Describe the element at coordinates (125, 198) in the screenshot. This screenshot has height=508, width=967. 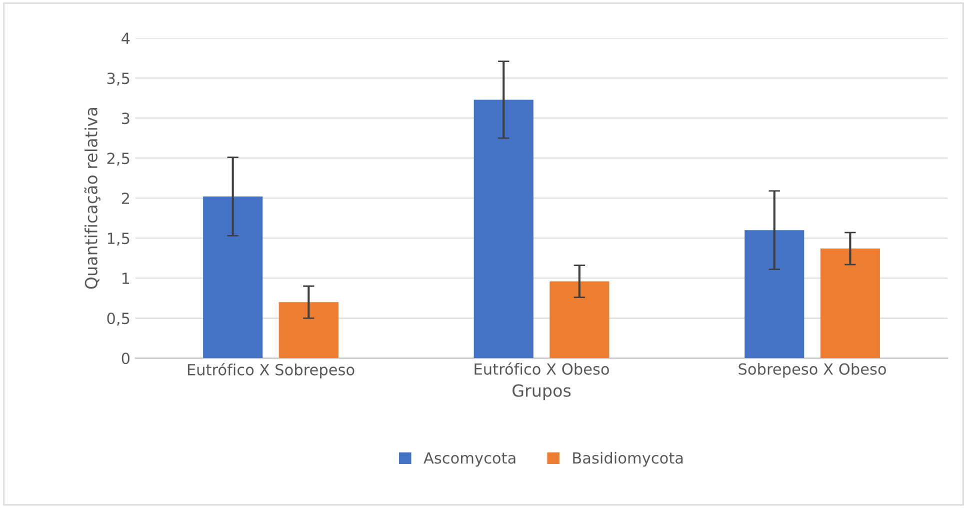
I see `y-tick-label: 2` at that location.